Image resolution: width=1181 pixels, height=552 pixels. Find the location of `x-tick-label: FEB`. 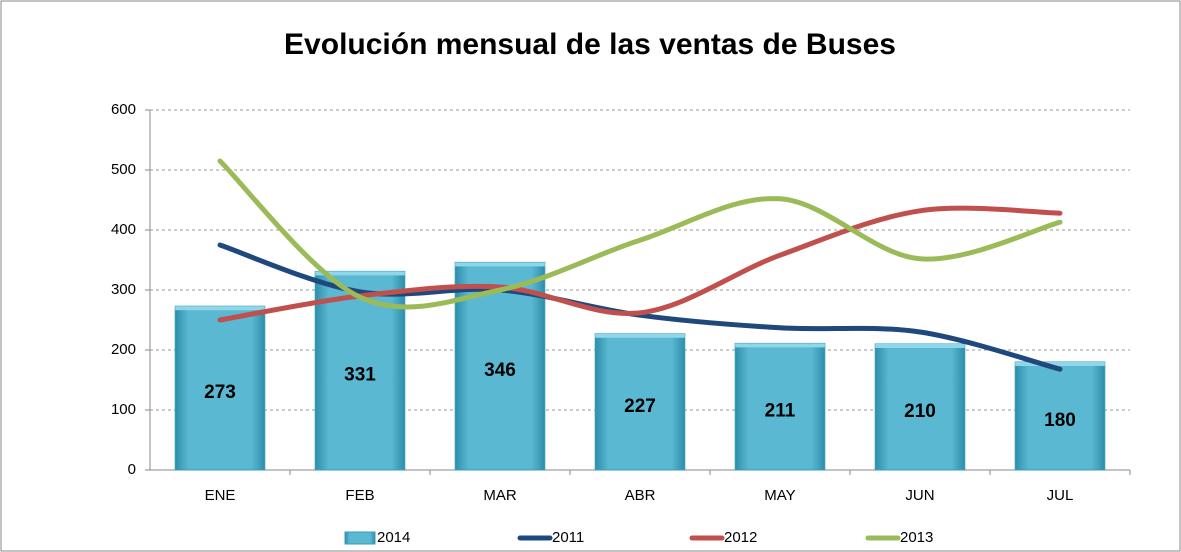

x-tick-label: FEB is located at coordinates (359, 495).